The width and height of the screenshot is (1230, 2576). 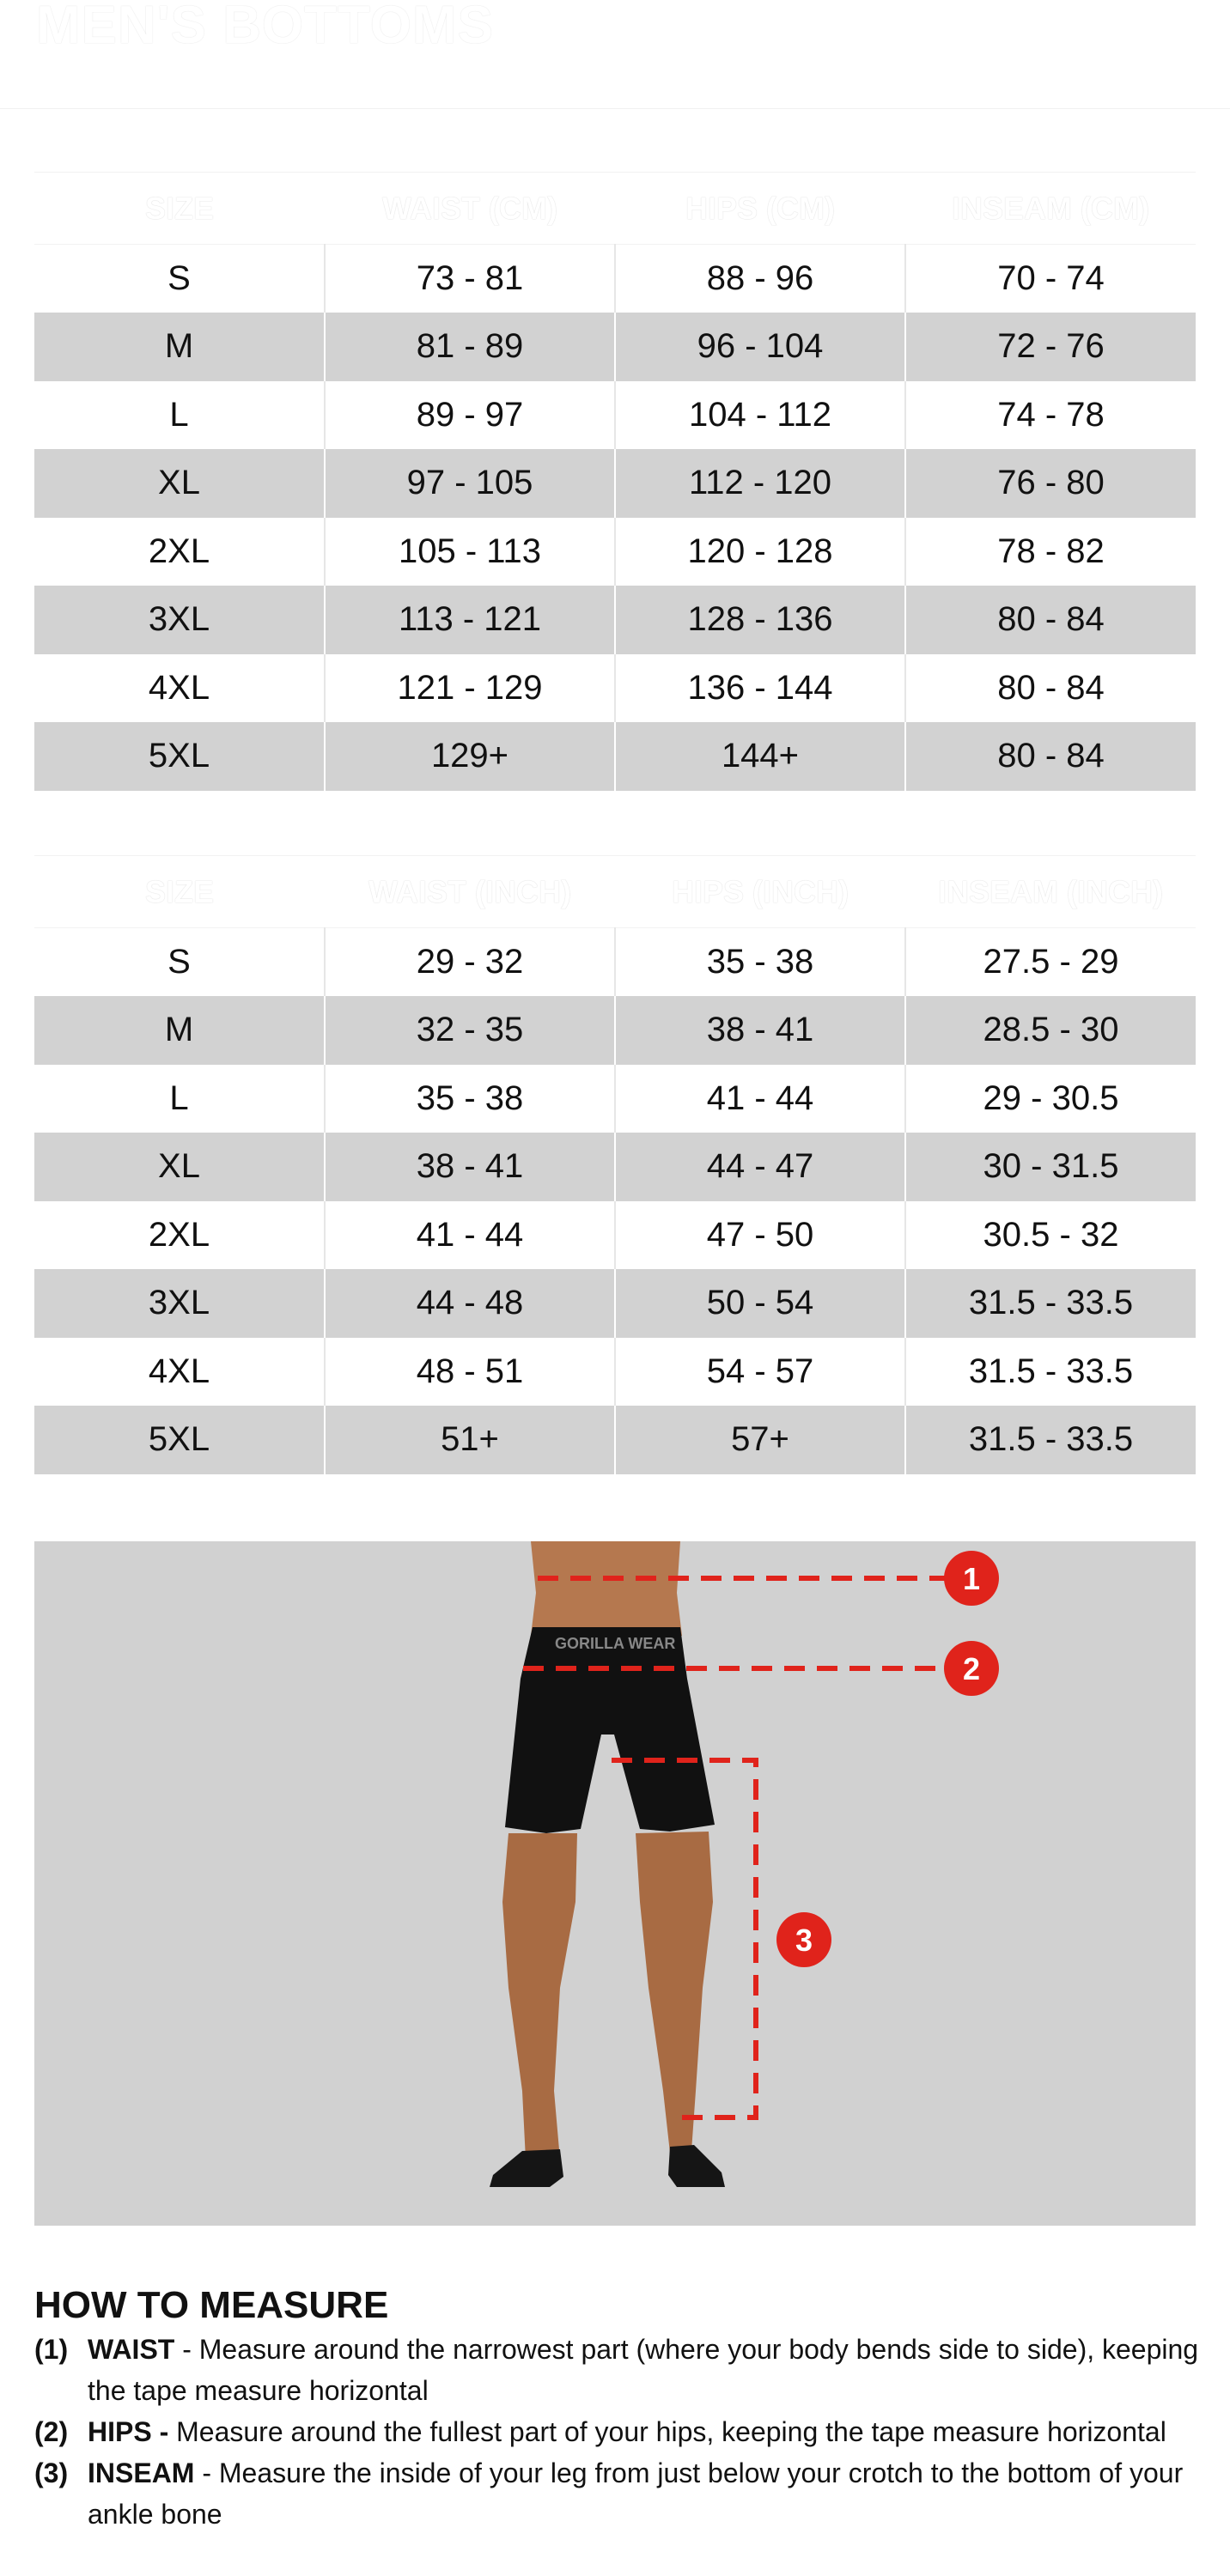 What do you see at coordinates (469, 1371) in the screenshot?
I see `table-cell: 48 - 51` at bounding box center [469, 1371].